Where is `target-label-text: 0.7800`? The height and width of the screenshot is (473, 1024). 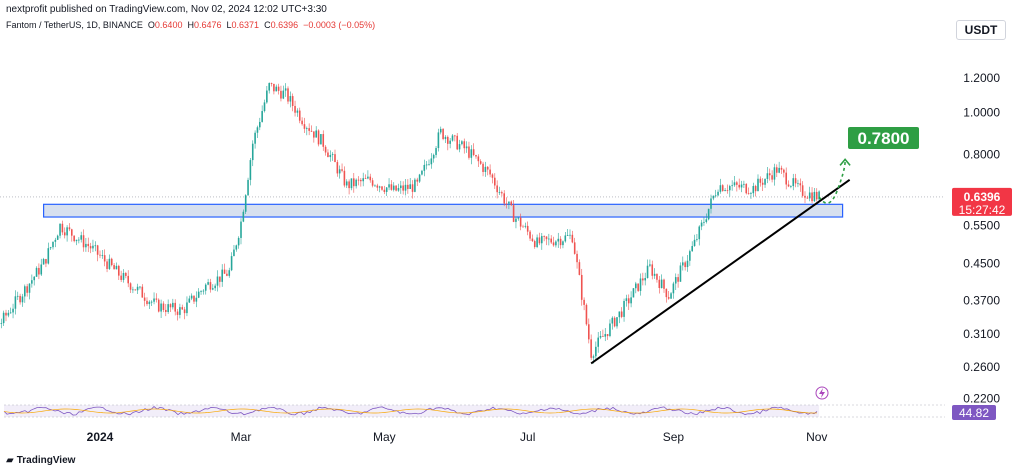 target-label-text: 0.7800 is located at coordinates (884, 138).